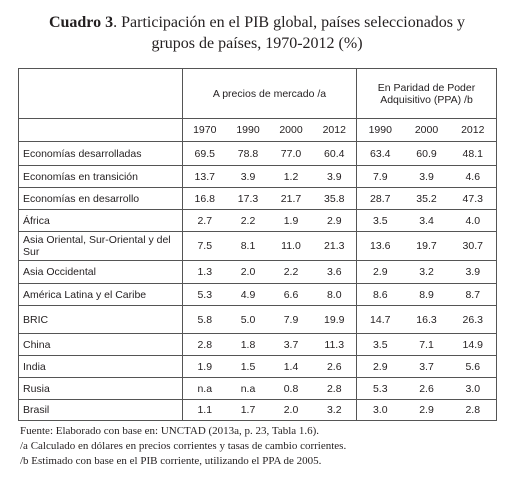  What do you see at coordinates (334, 130) in the screenshot?
I see `year-header: 2012` at bounding box center [334, 130].